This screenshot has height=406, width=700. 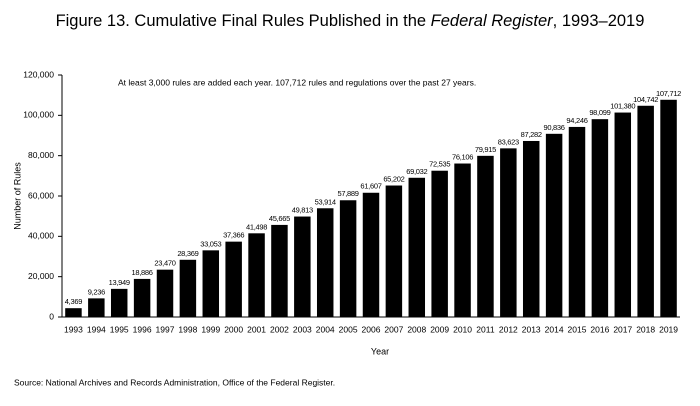 I want to click on x-tick-label: 2008, so click(x=416, y=329).